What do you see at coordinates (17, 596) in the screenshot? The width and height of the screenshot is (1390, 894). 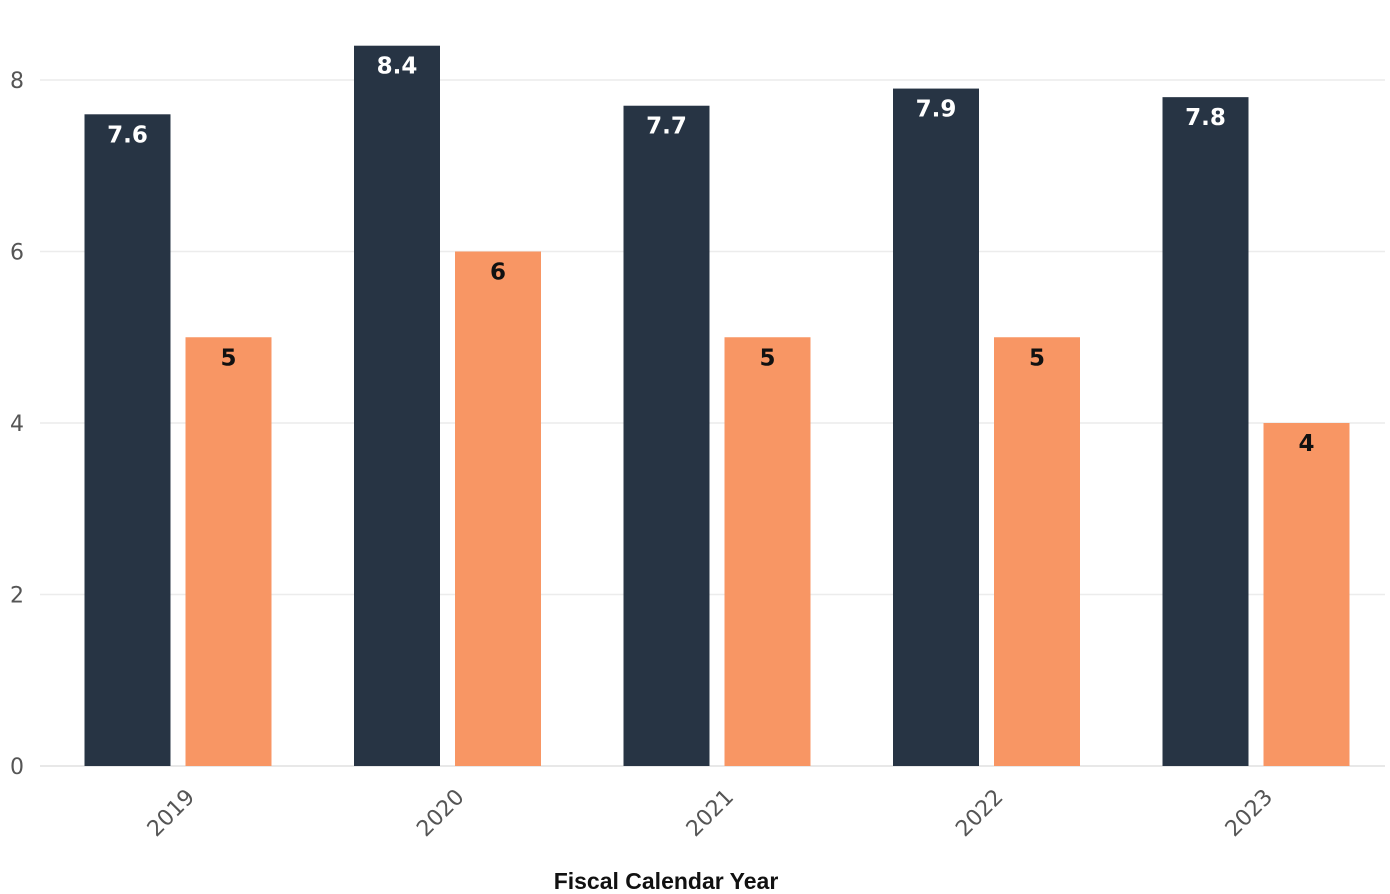 I see `y-tick-label: 2` at bounding box center [17, 596].